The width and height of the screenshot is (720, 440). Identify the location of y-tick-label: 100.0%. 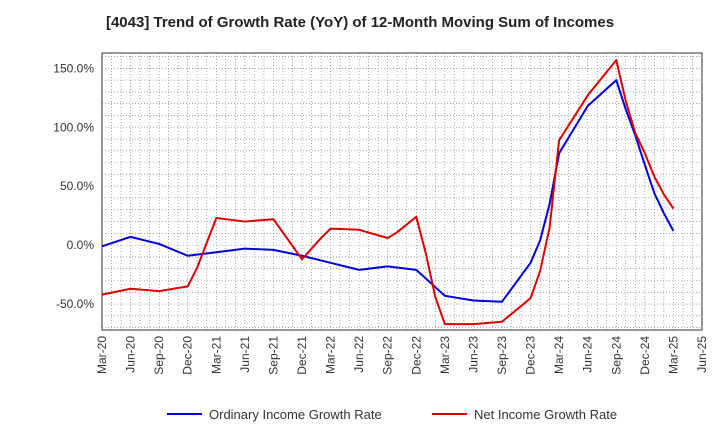
(73, 127).